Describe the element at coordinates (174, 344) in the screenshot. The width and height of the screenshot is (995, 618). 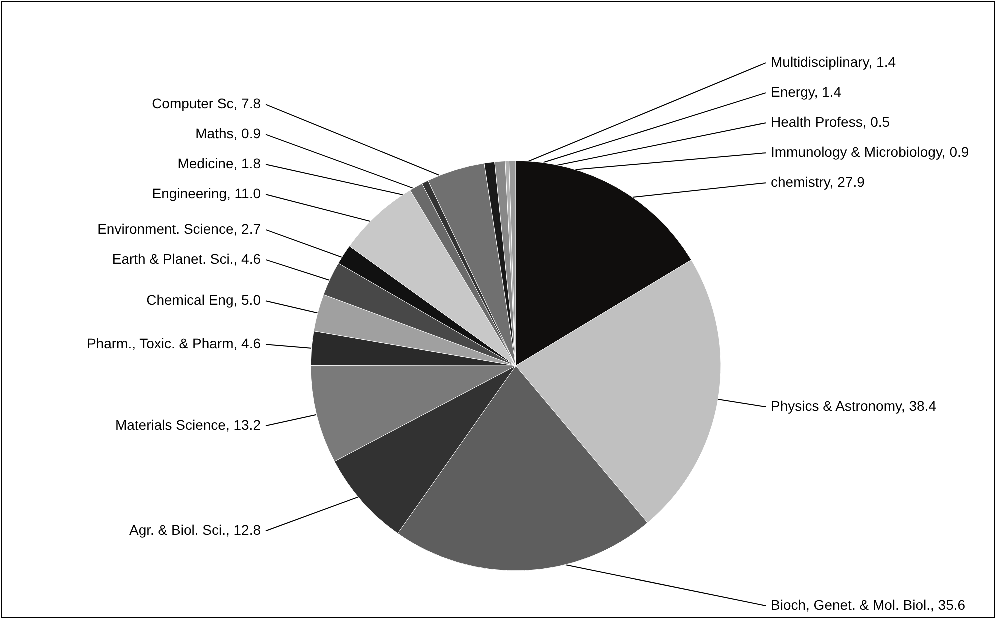
I see `slice-label: Pharm., Toxic. & Pharm, 4.6` at that location.